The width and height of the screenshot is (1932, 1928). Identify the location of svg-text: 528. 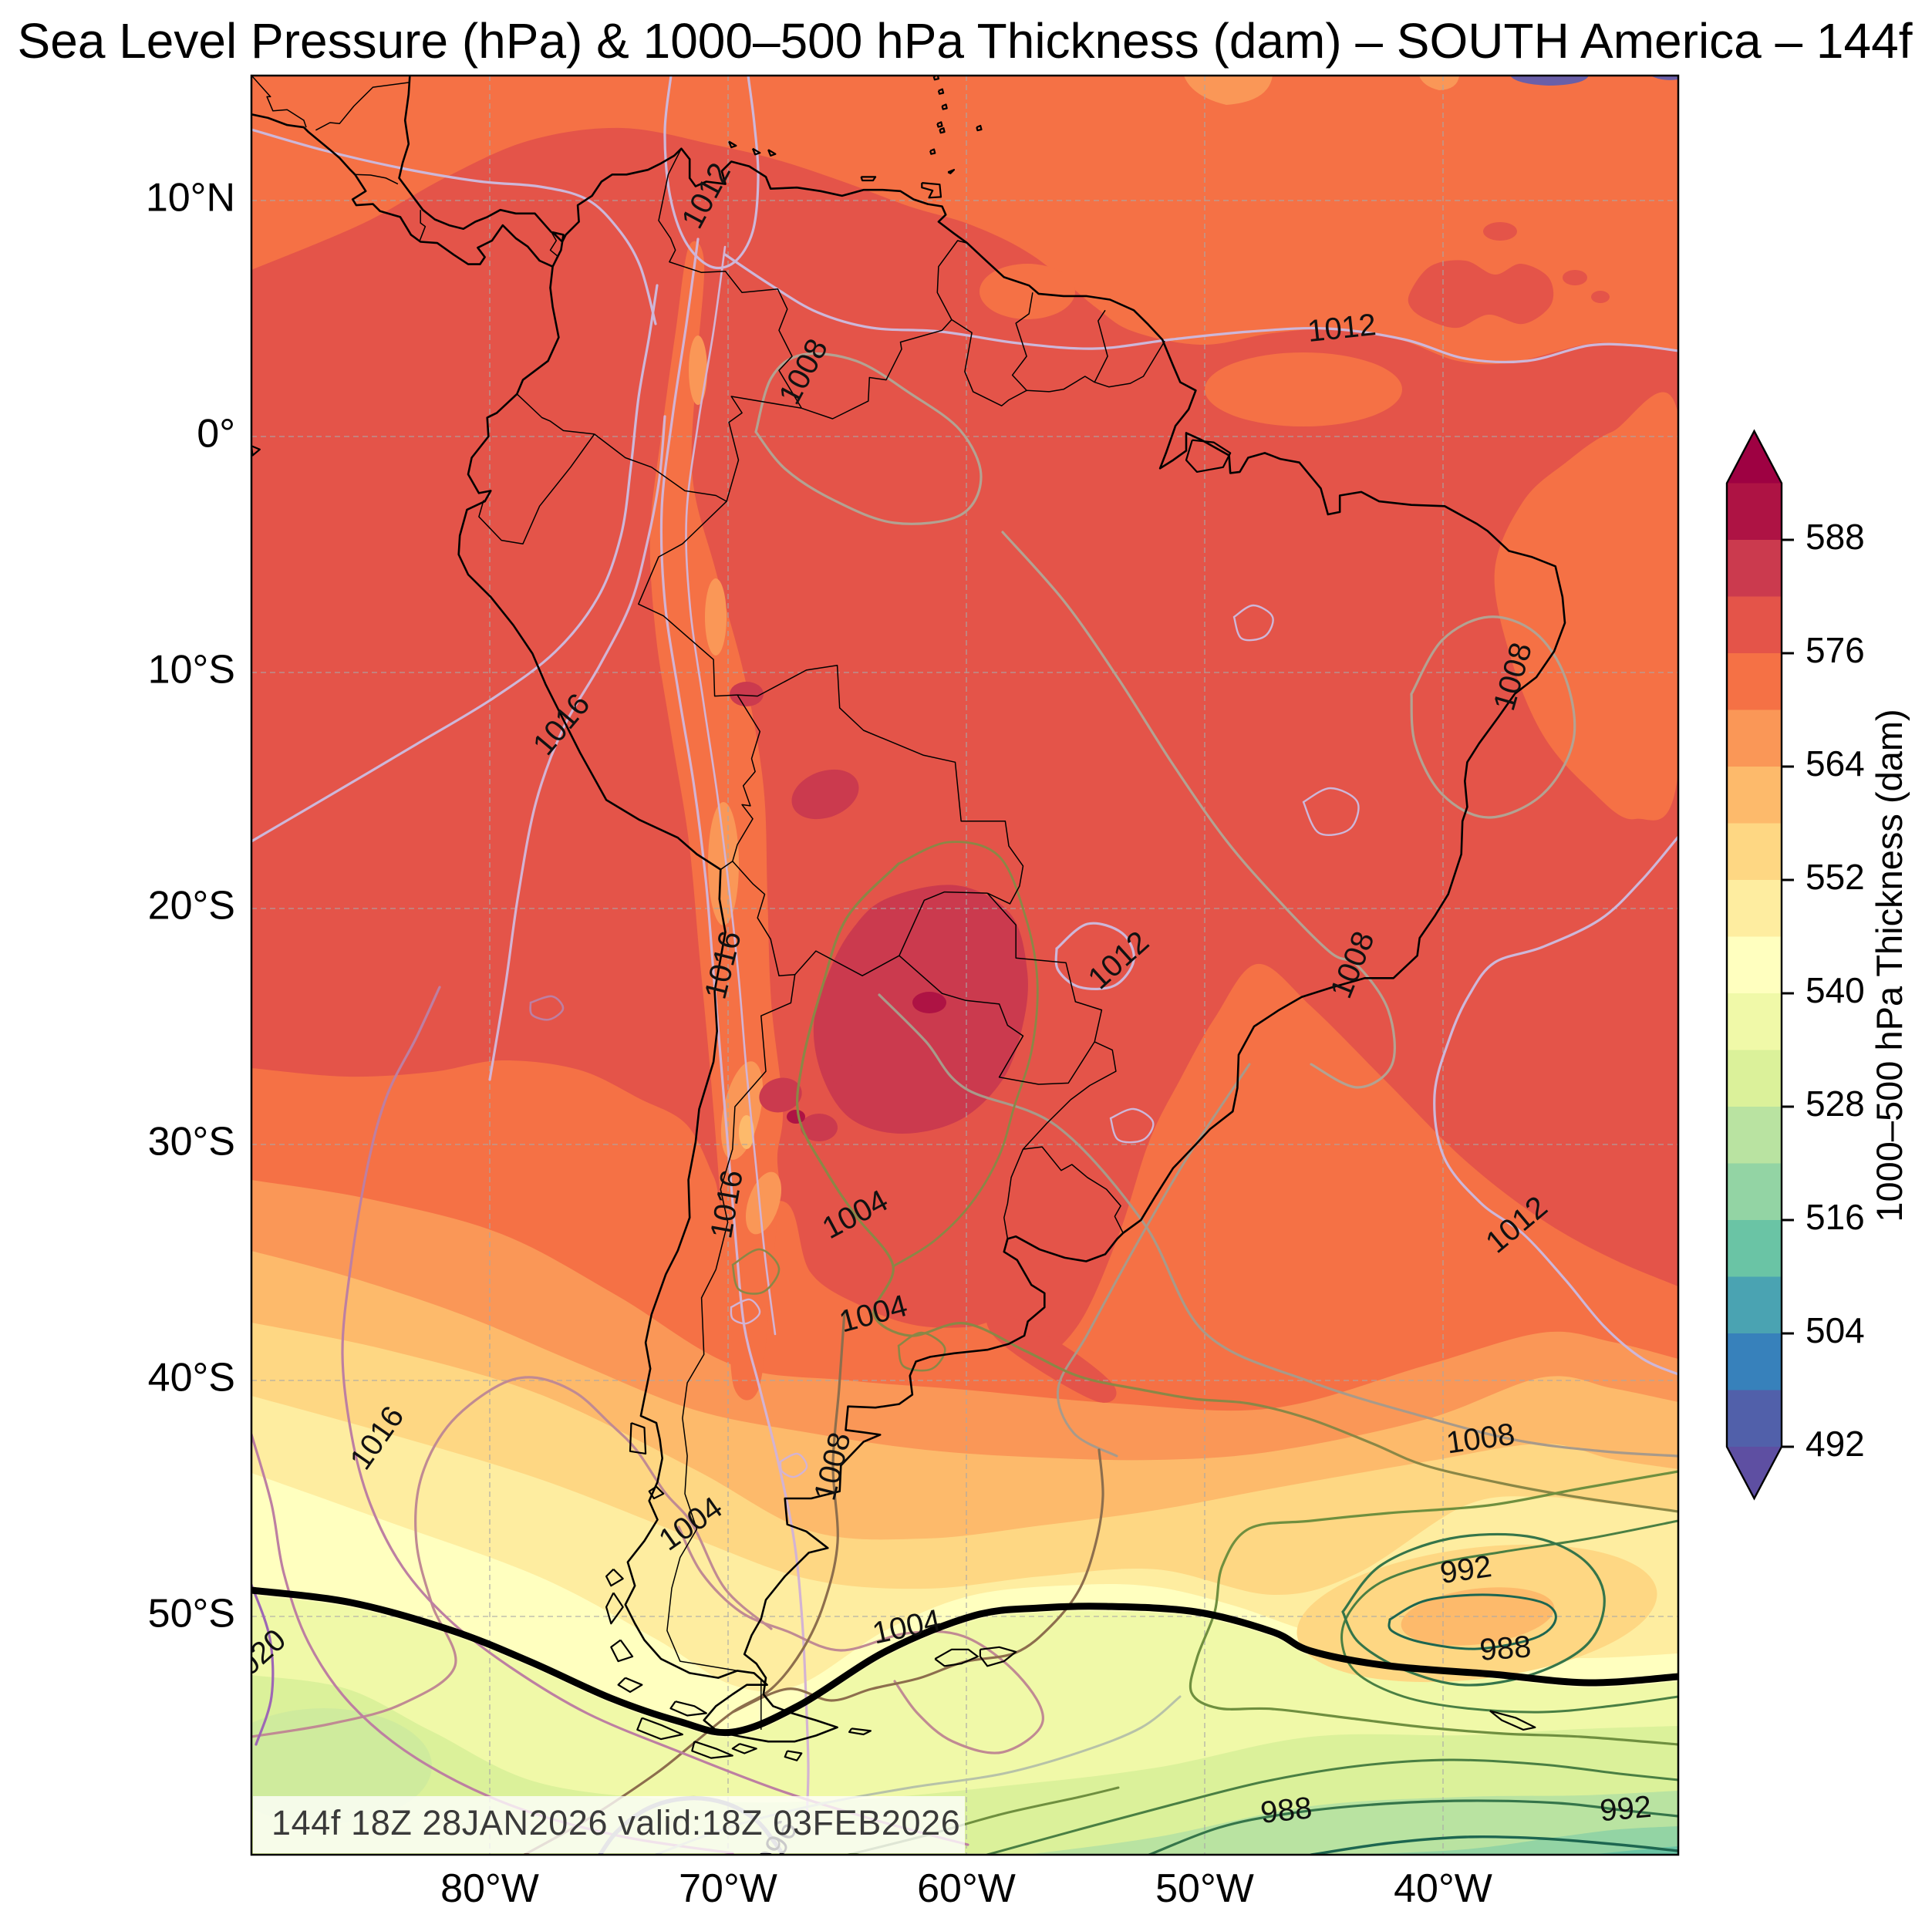
(1835, 1104).